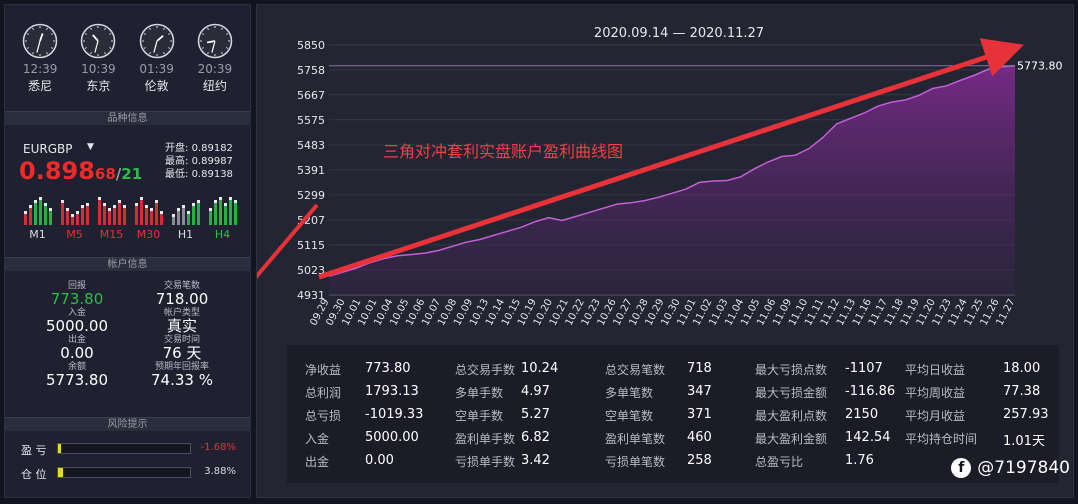 The image size is (1078, 504). I want to click on timeframe-h1: H1, so click(185, 218).